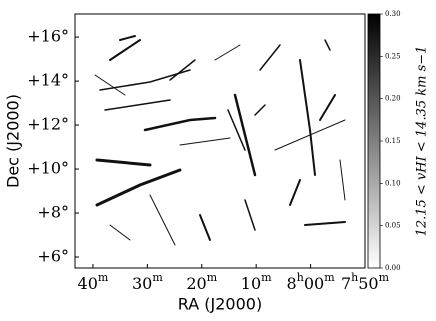 The image size is (436, 321). What do you see at coordinates (393, 141) in the screenshot?
I see `colorbar-tick-label: 0.15` at bounding box center [393, 141].